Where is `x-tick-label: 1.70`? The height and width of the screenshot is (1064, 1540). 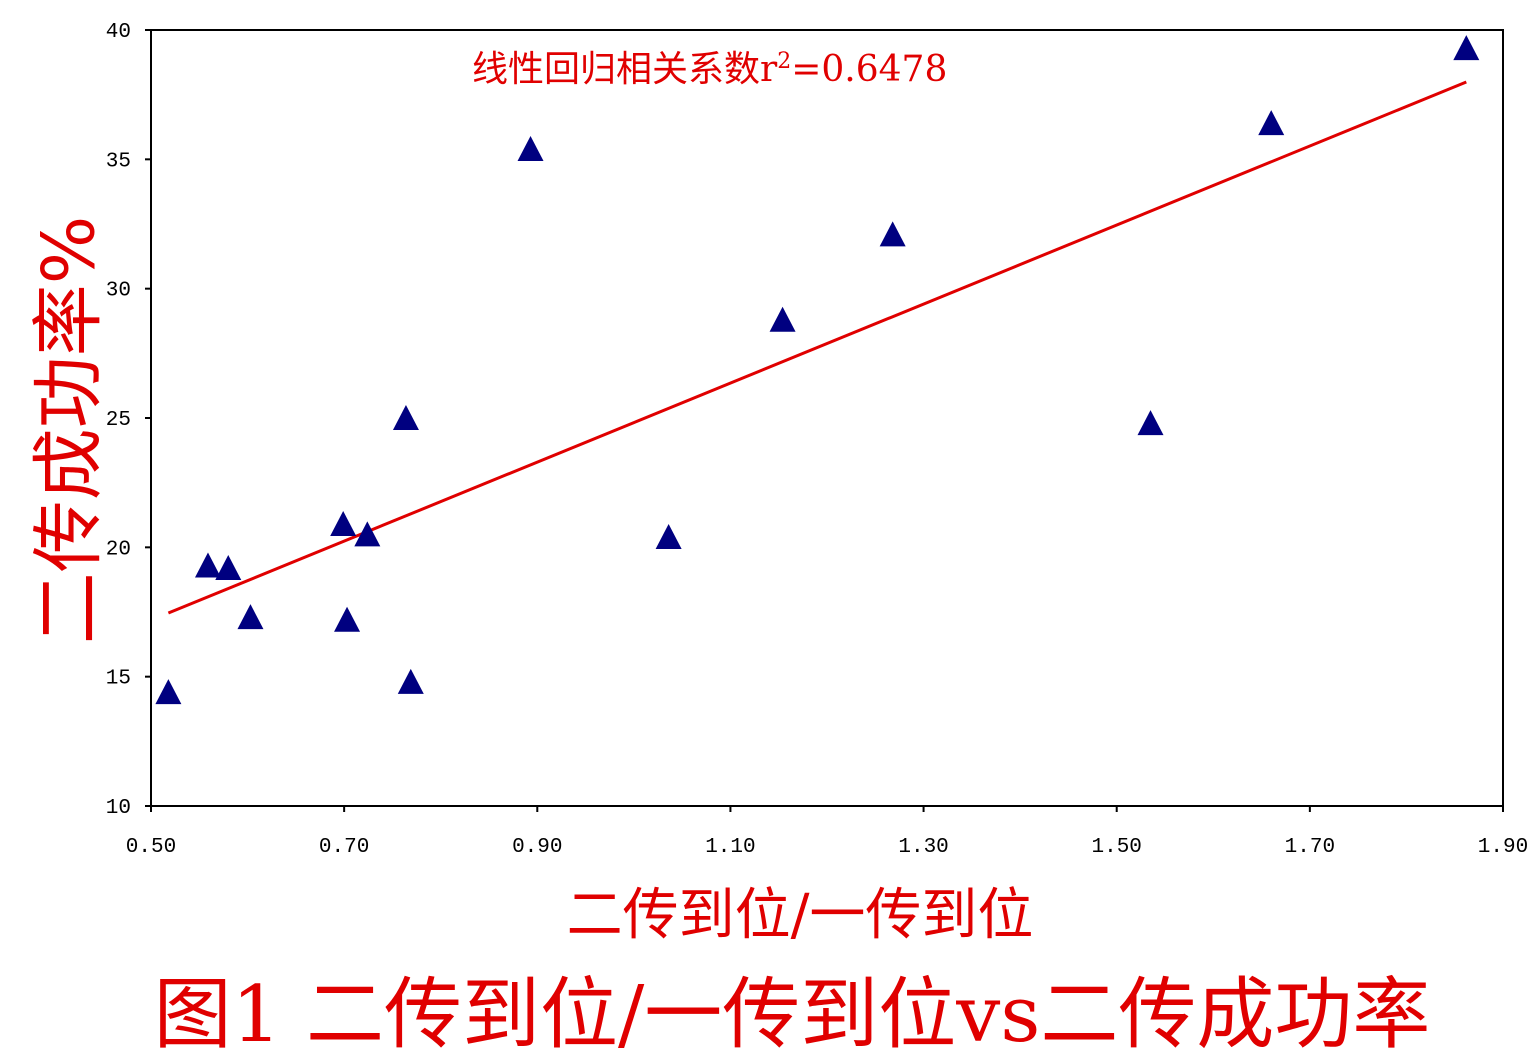 x-tick-label: 1.70 is located at coordinates (1310, 847).